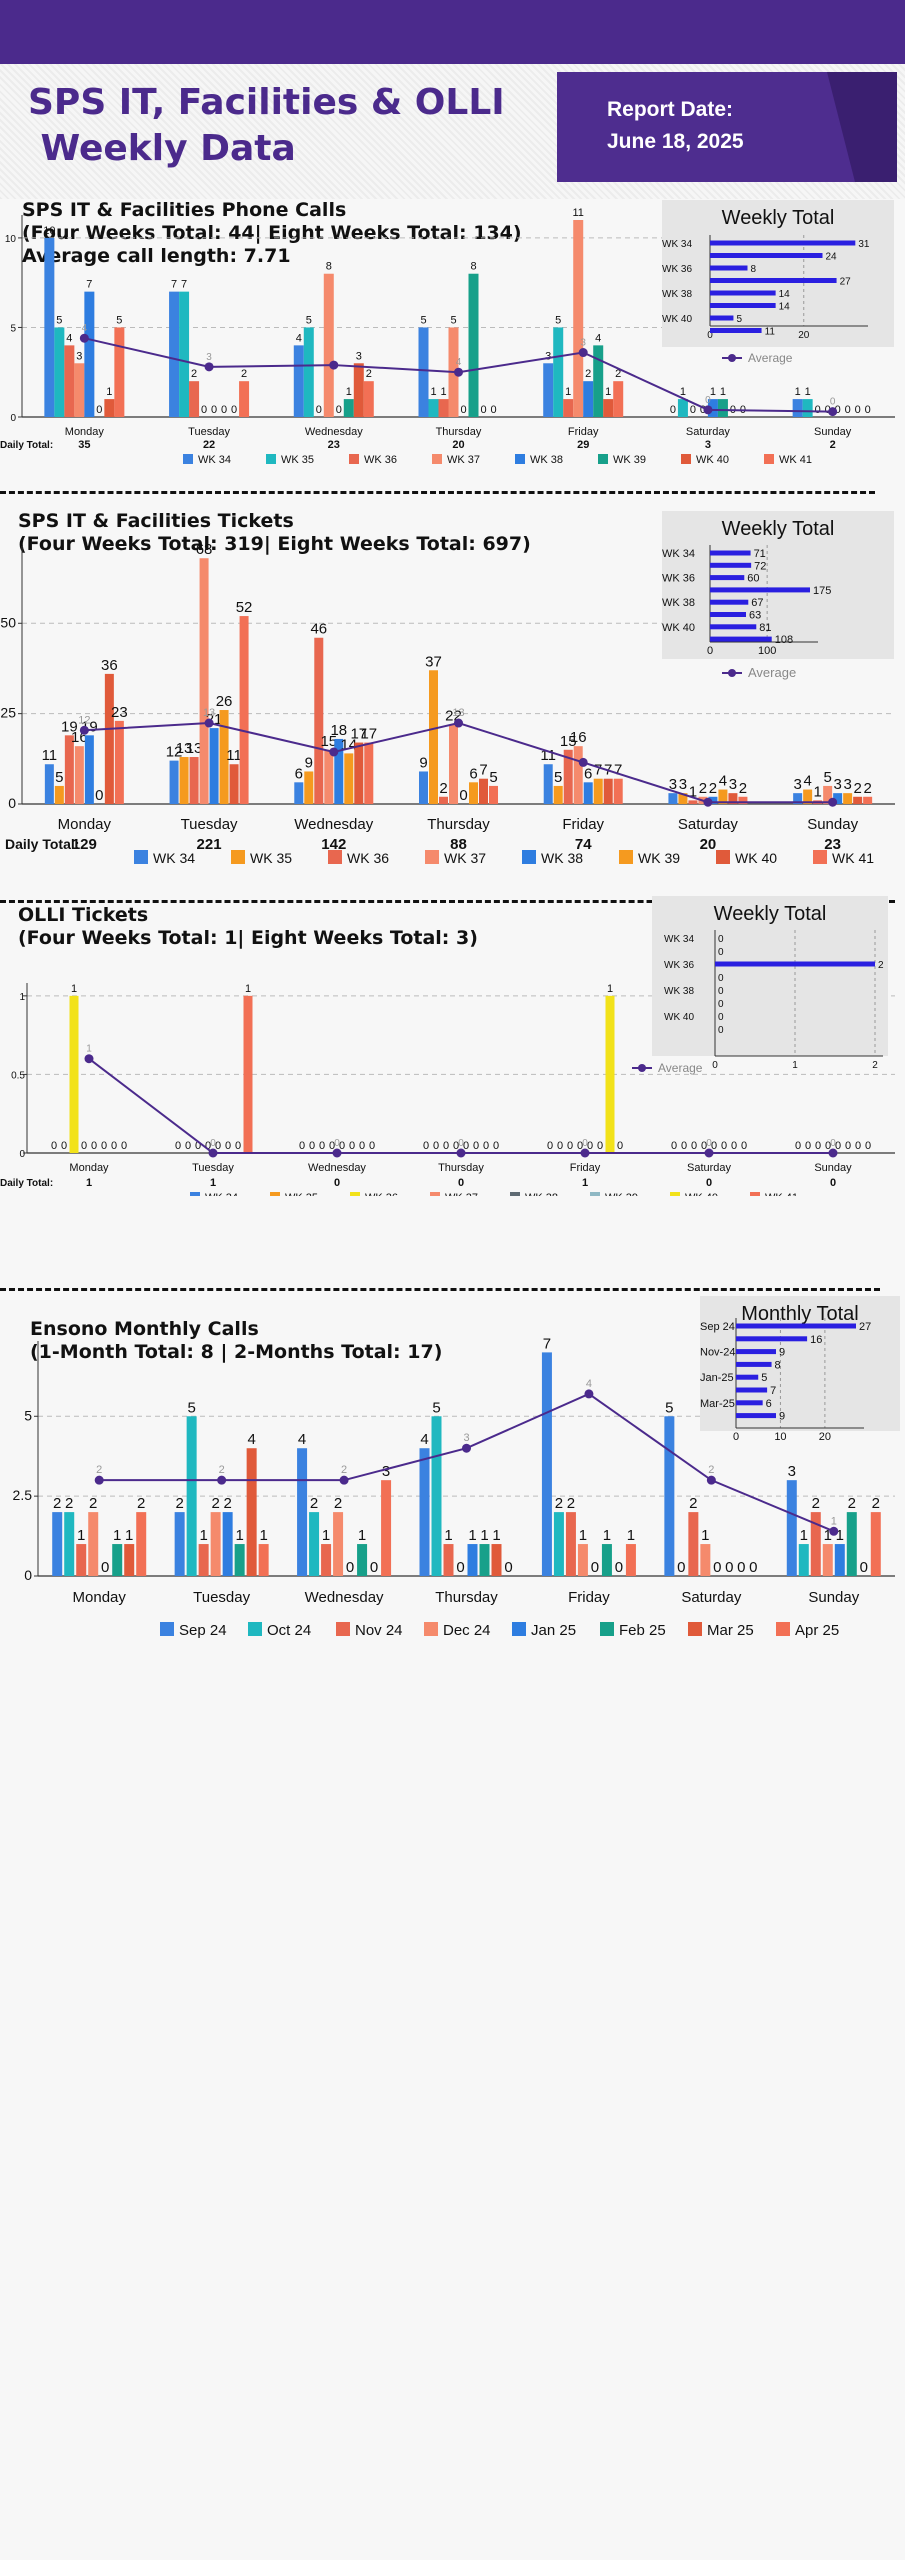  Describe the element at coordinates (778, 1365) in the screenshot. I see `inset-value-label: 8` at that location.